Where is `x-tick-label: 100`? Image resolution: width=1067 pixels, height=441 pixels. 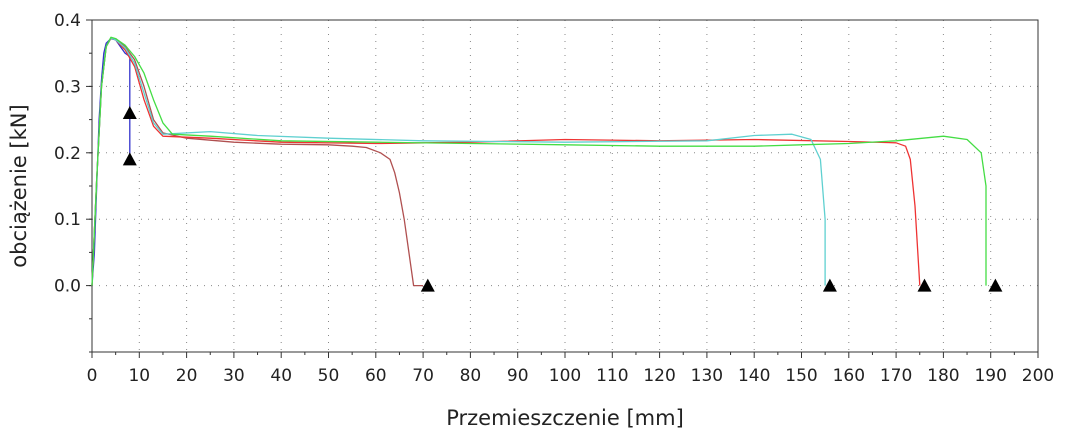 x-tick-label: 100 is located at coordinates (565, 376).